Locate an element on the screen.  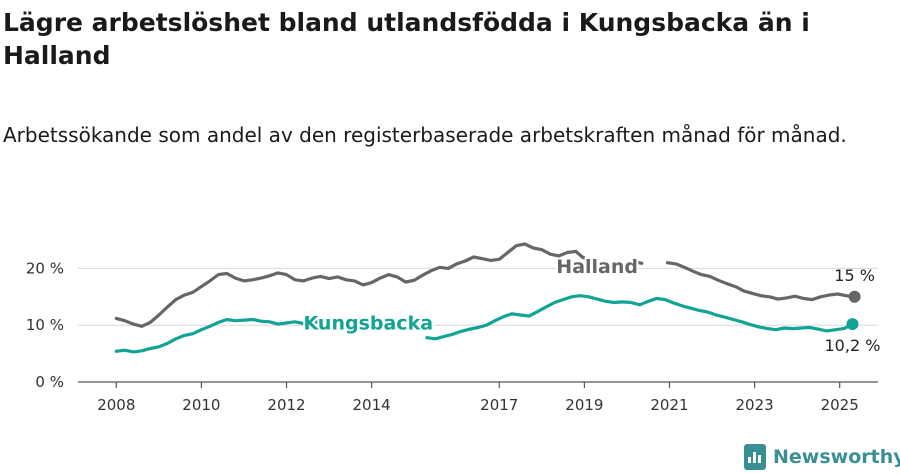
series-labels: Halland Kungsbacka 15 % 10,2 % is located at coordinates (591, 304).